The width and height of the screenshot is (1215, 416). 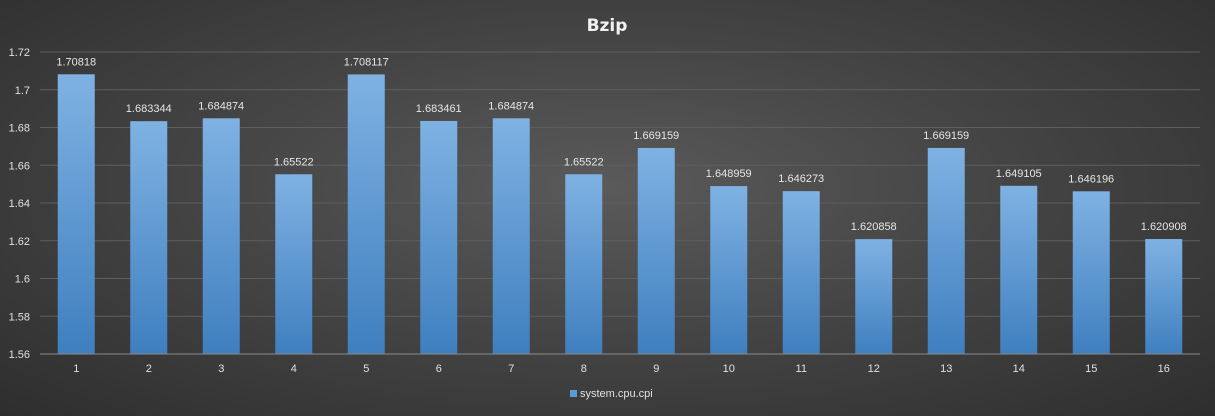 I want to click on x-tick-label: 7, so click(x=511, y=369).